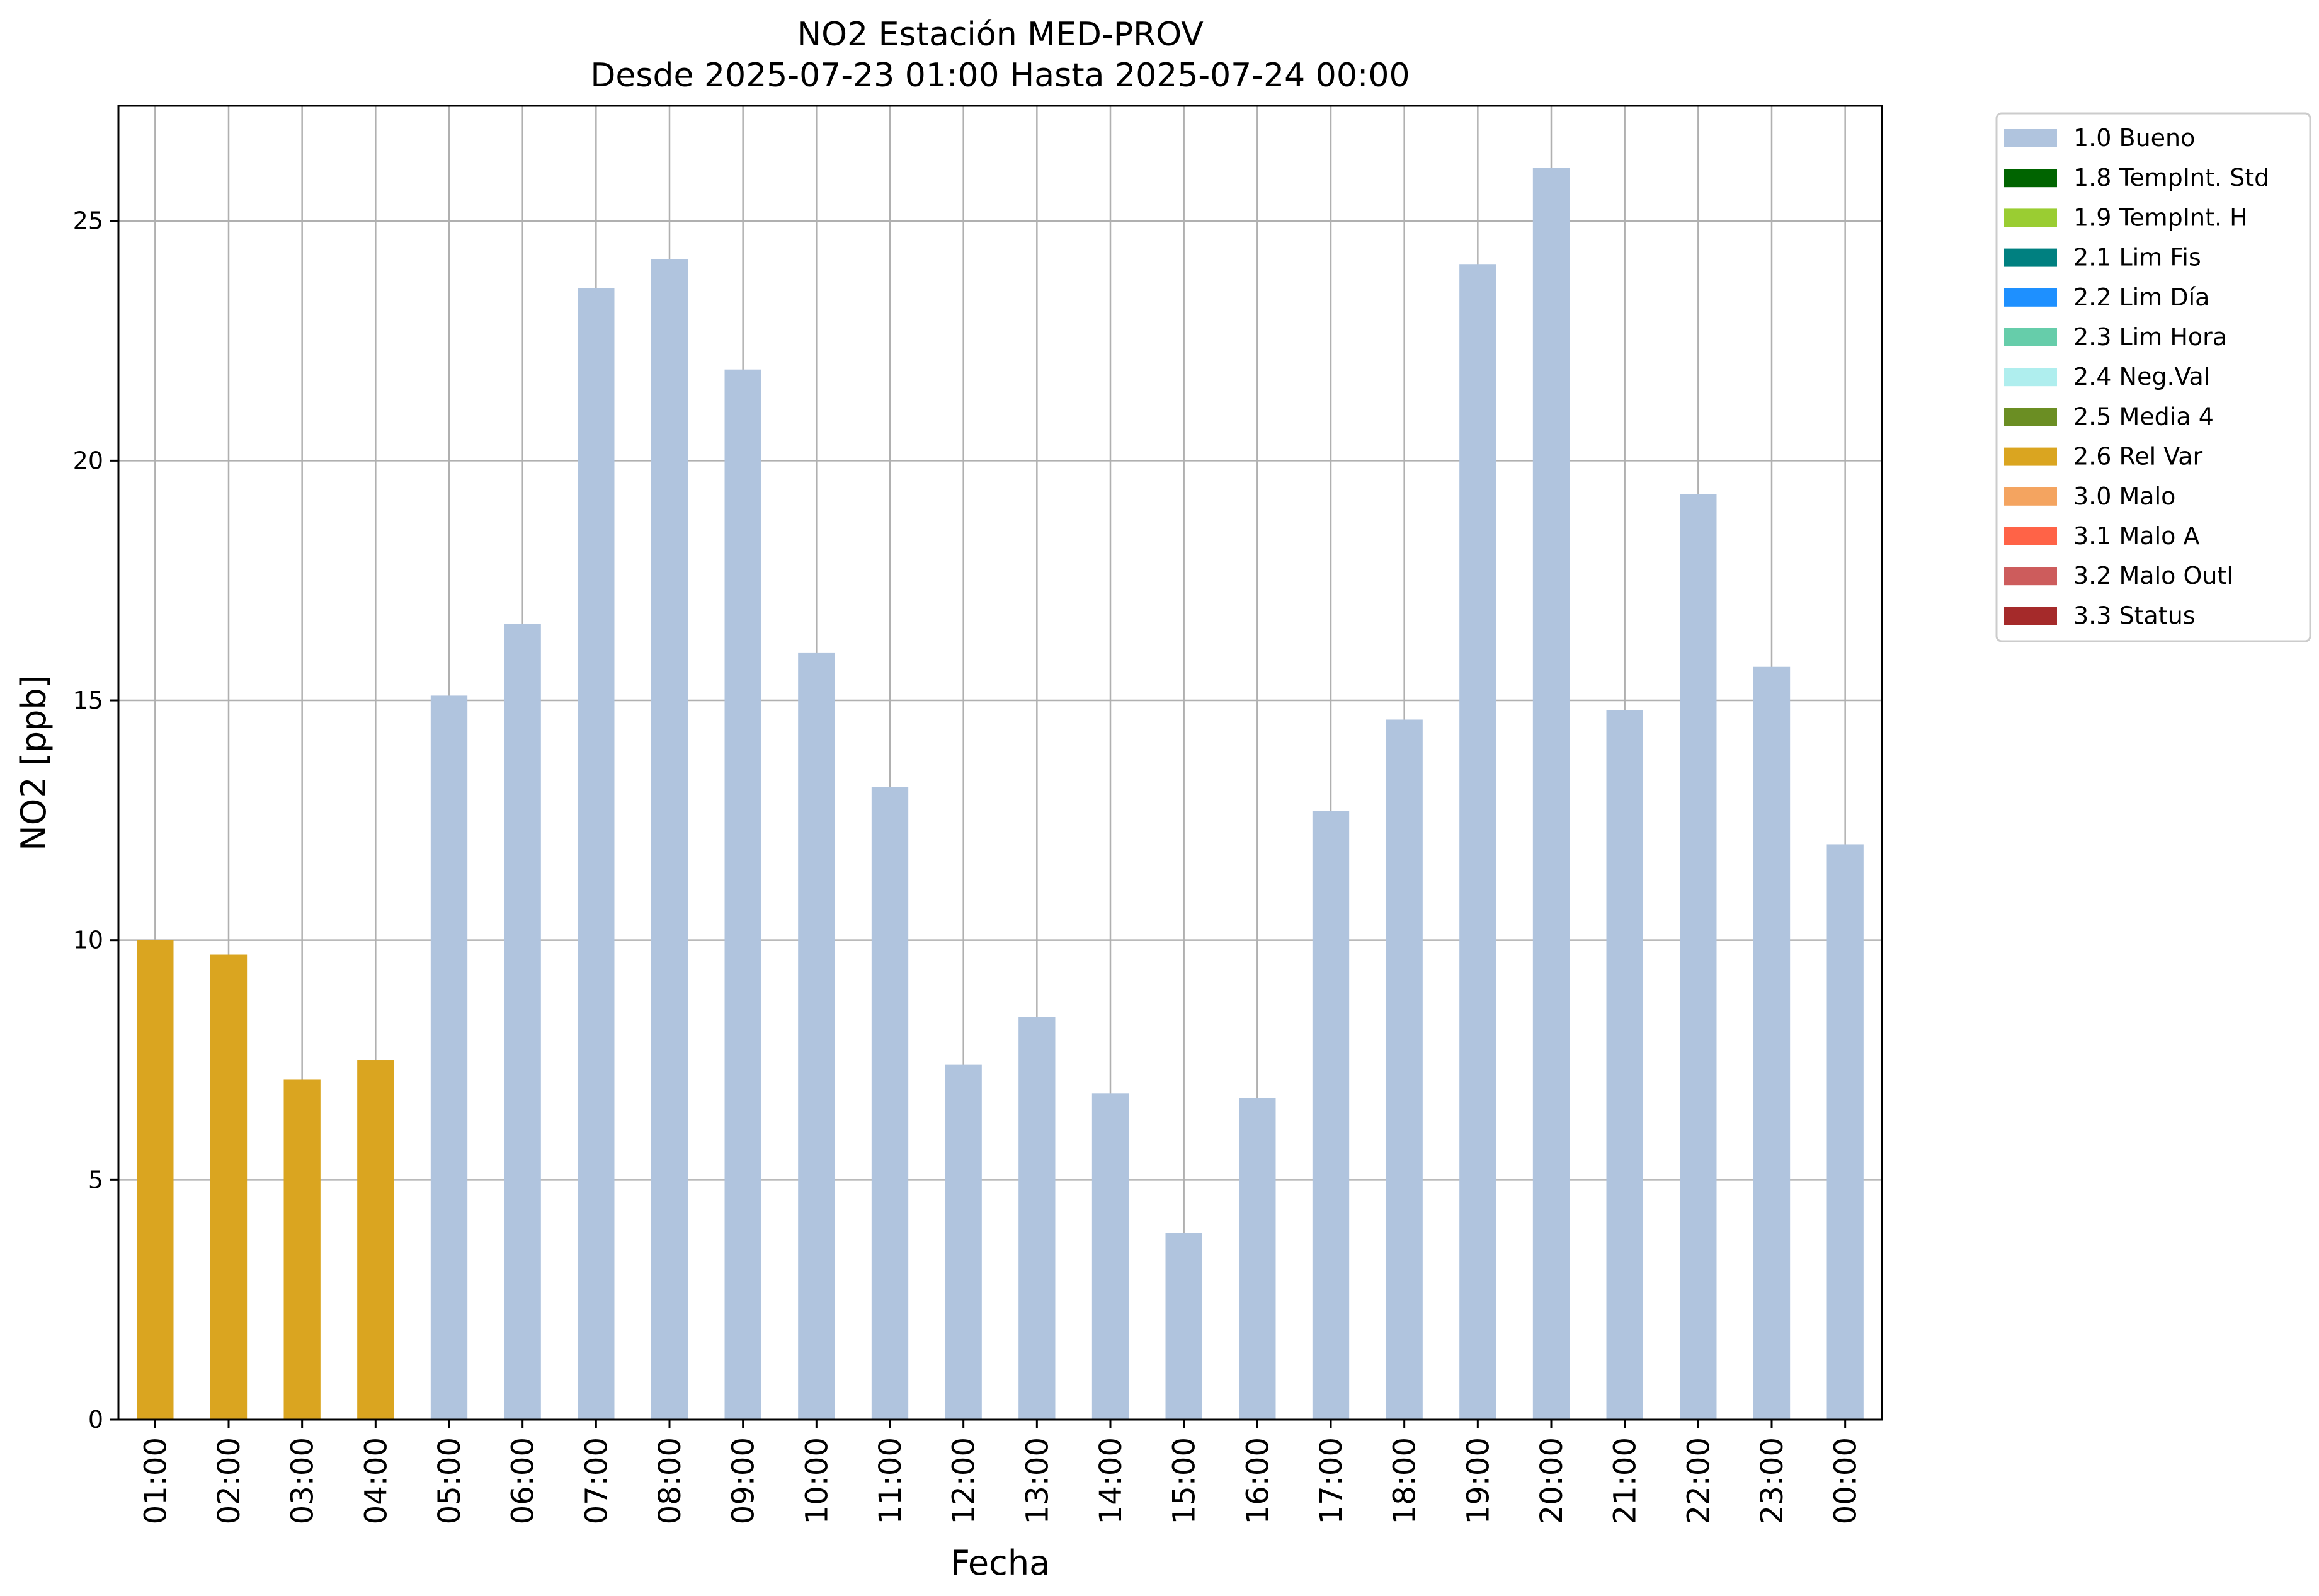 The height and width of the screenshot is (1596, 2319). I want to click on legend-label: 2.3 Lim Hora, so click(2150, 337).